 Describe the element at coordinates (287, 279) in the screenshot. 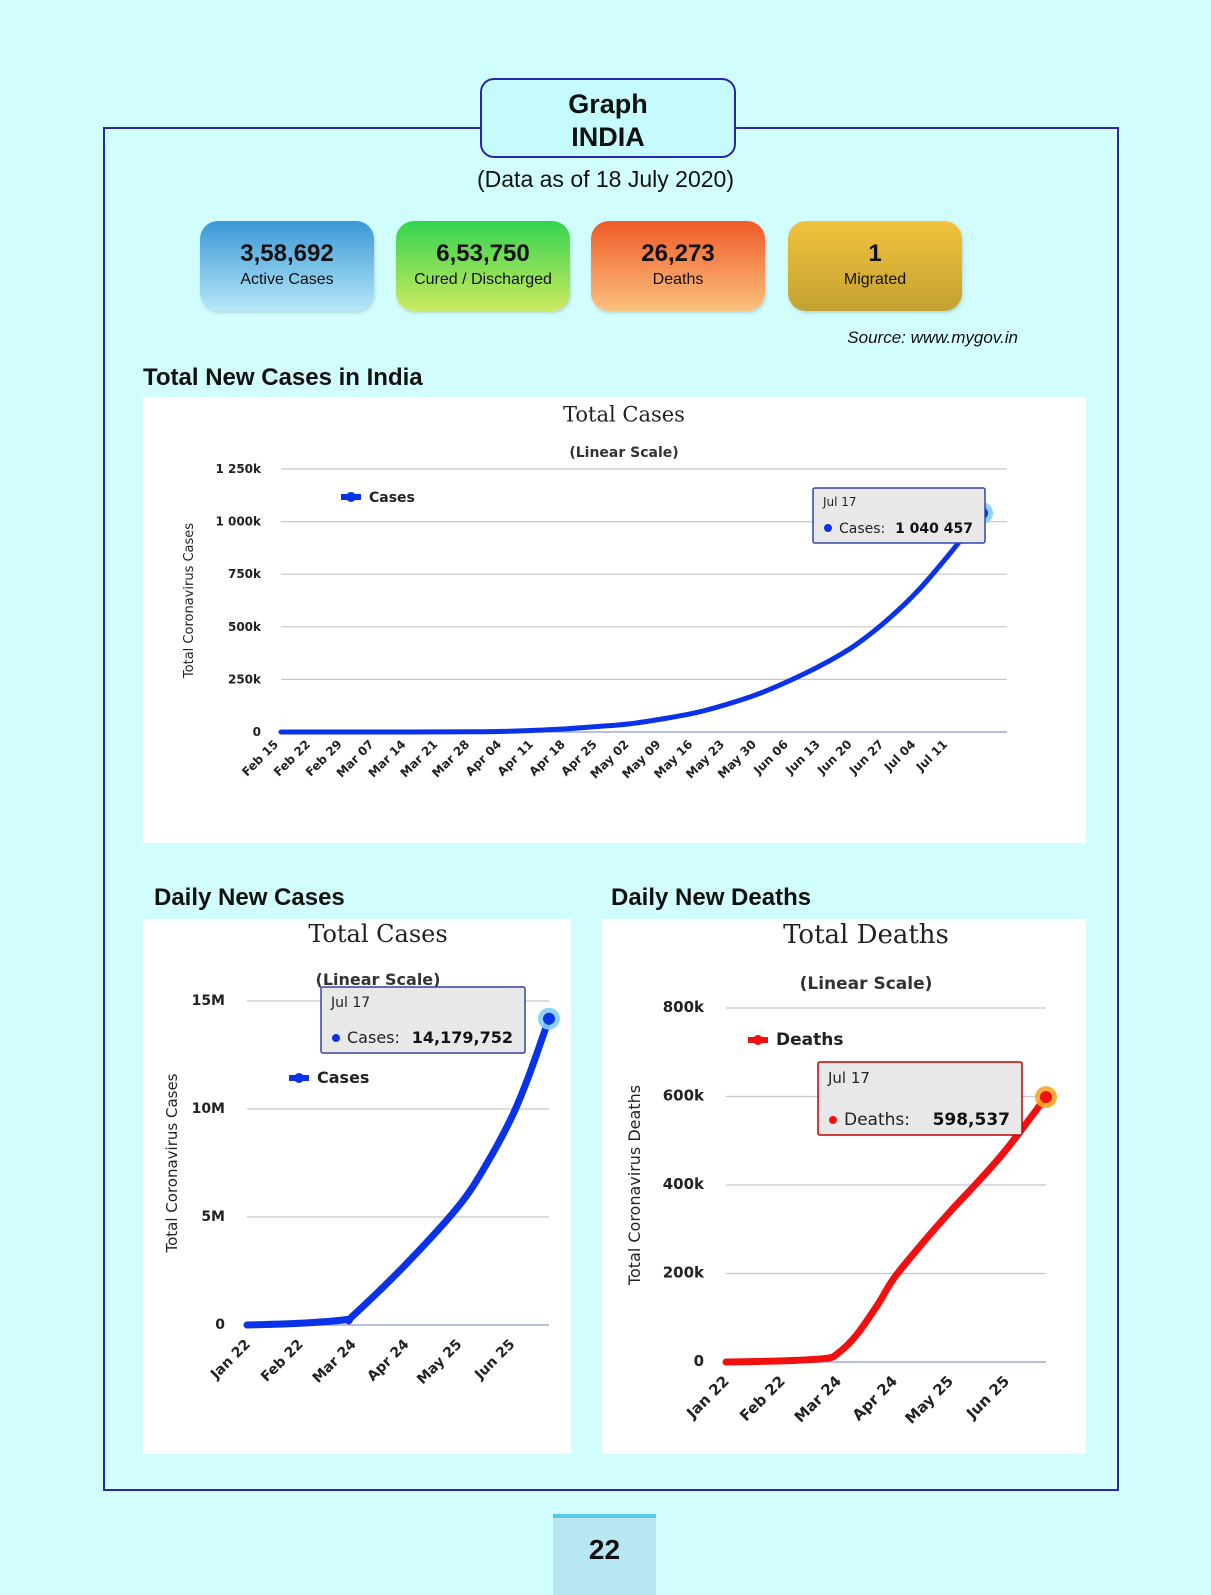

I see `stat-label: Active Cases` at that location.